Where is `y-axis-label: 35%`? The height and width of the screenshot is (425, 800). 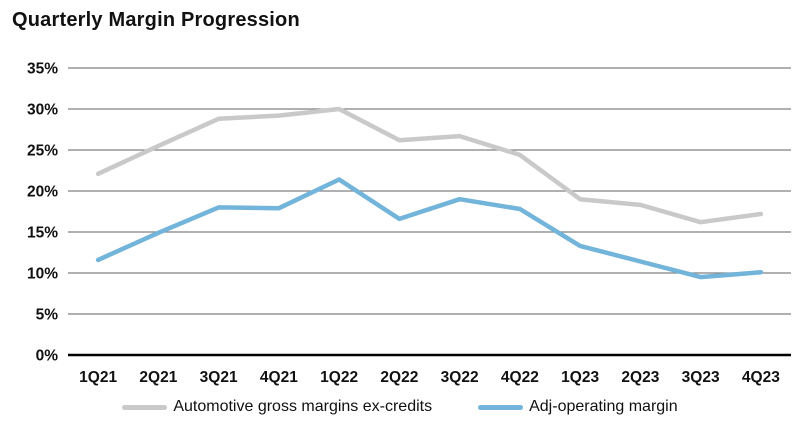
y-axis-label: 35% is located at coordinates (42, 69).